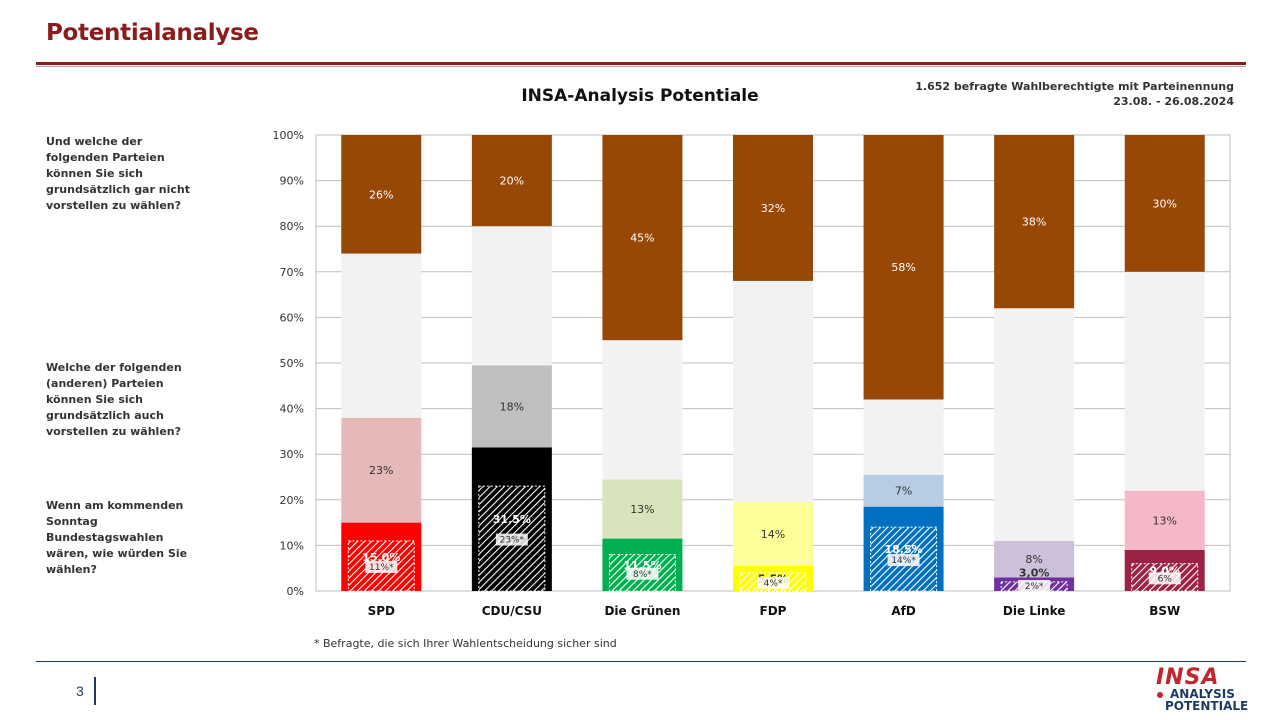 This screenshot has height=720, width=1280. I want to click on data-label: 15,0%, so click(381, 557).